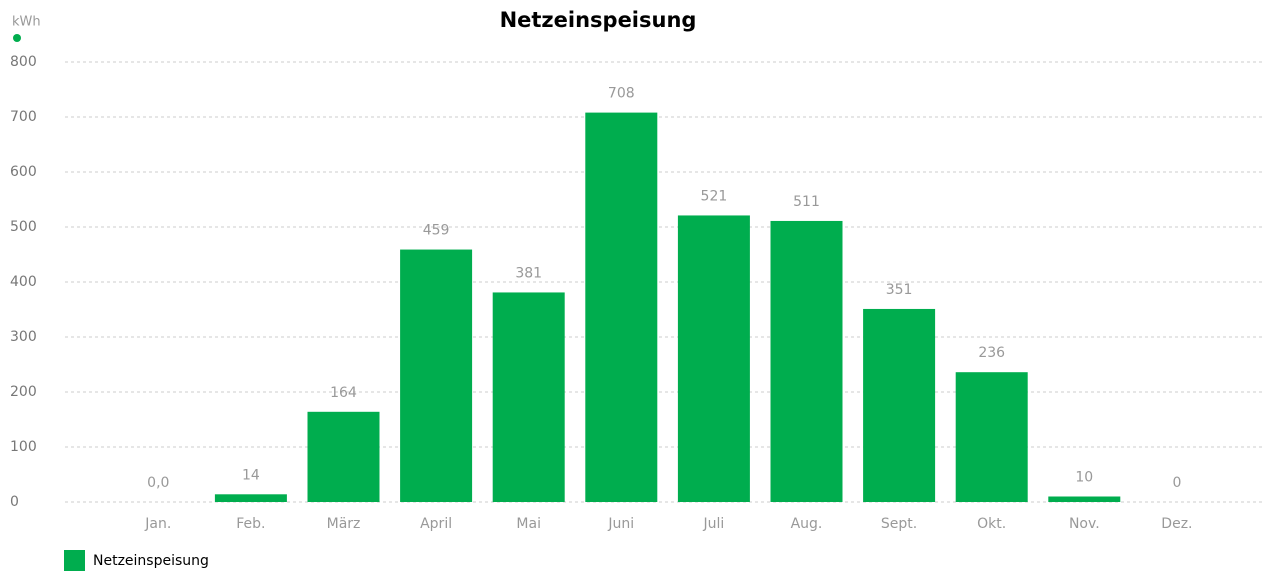  I want to click on x-tick-label: Okt., so click(991, 524).